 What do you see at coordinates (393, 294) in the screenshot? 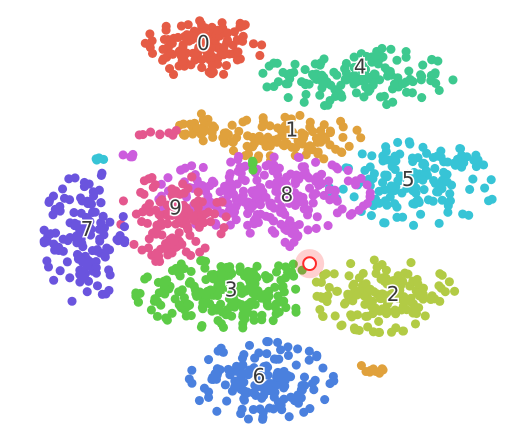
I see `cluster-label-2: 2` at bounding box center [393, 294].